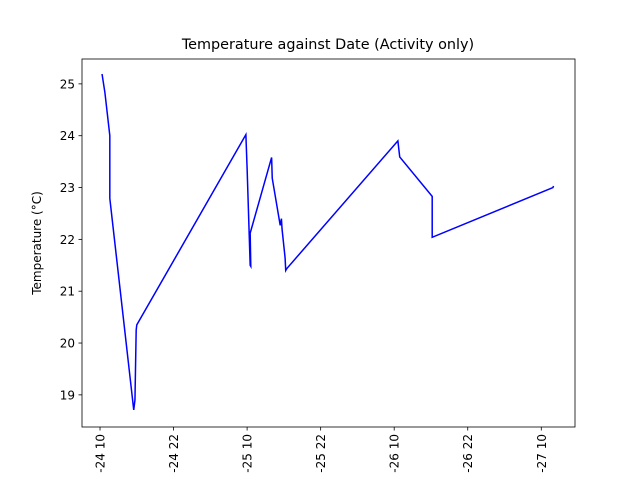 This screenshot has height=480, width=640. Describe the element at coordinates (37, 243) in the screenshot. I see `y-axis-label: Temperature (°C)` at that location.